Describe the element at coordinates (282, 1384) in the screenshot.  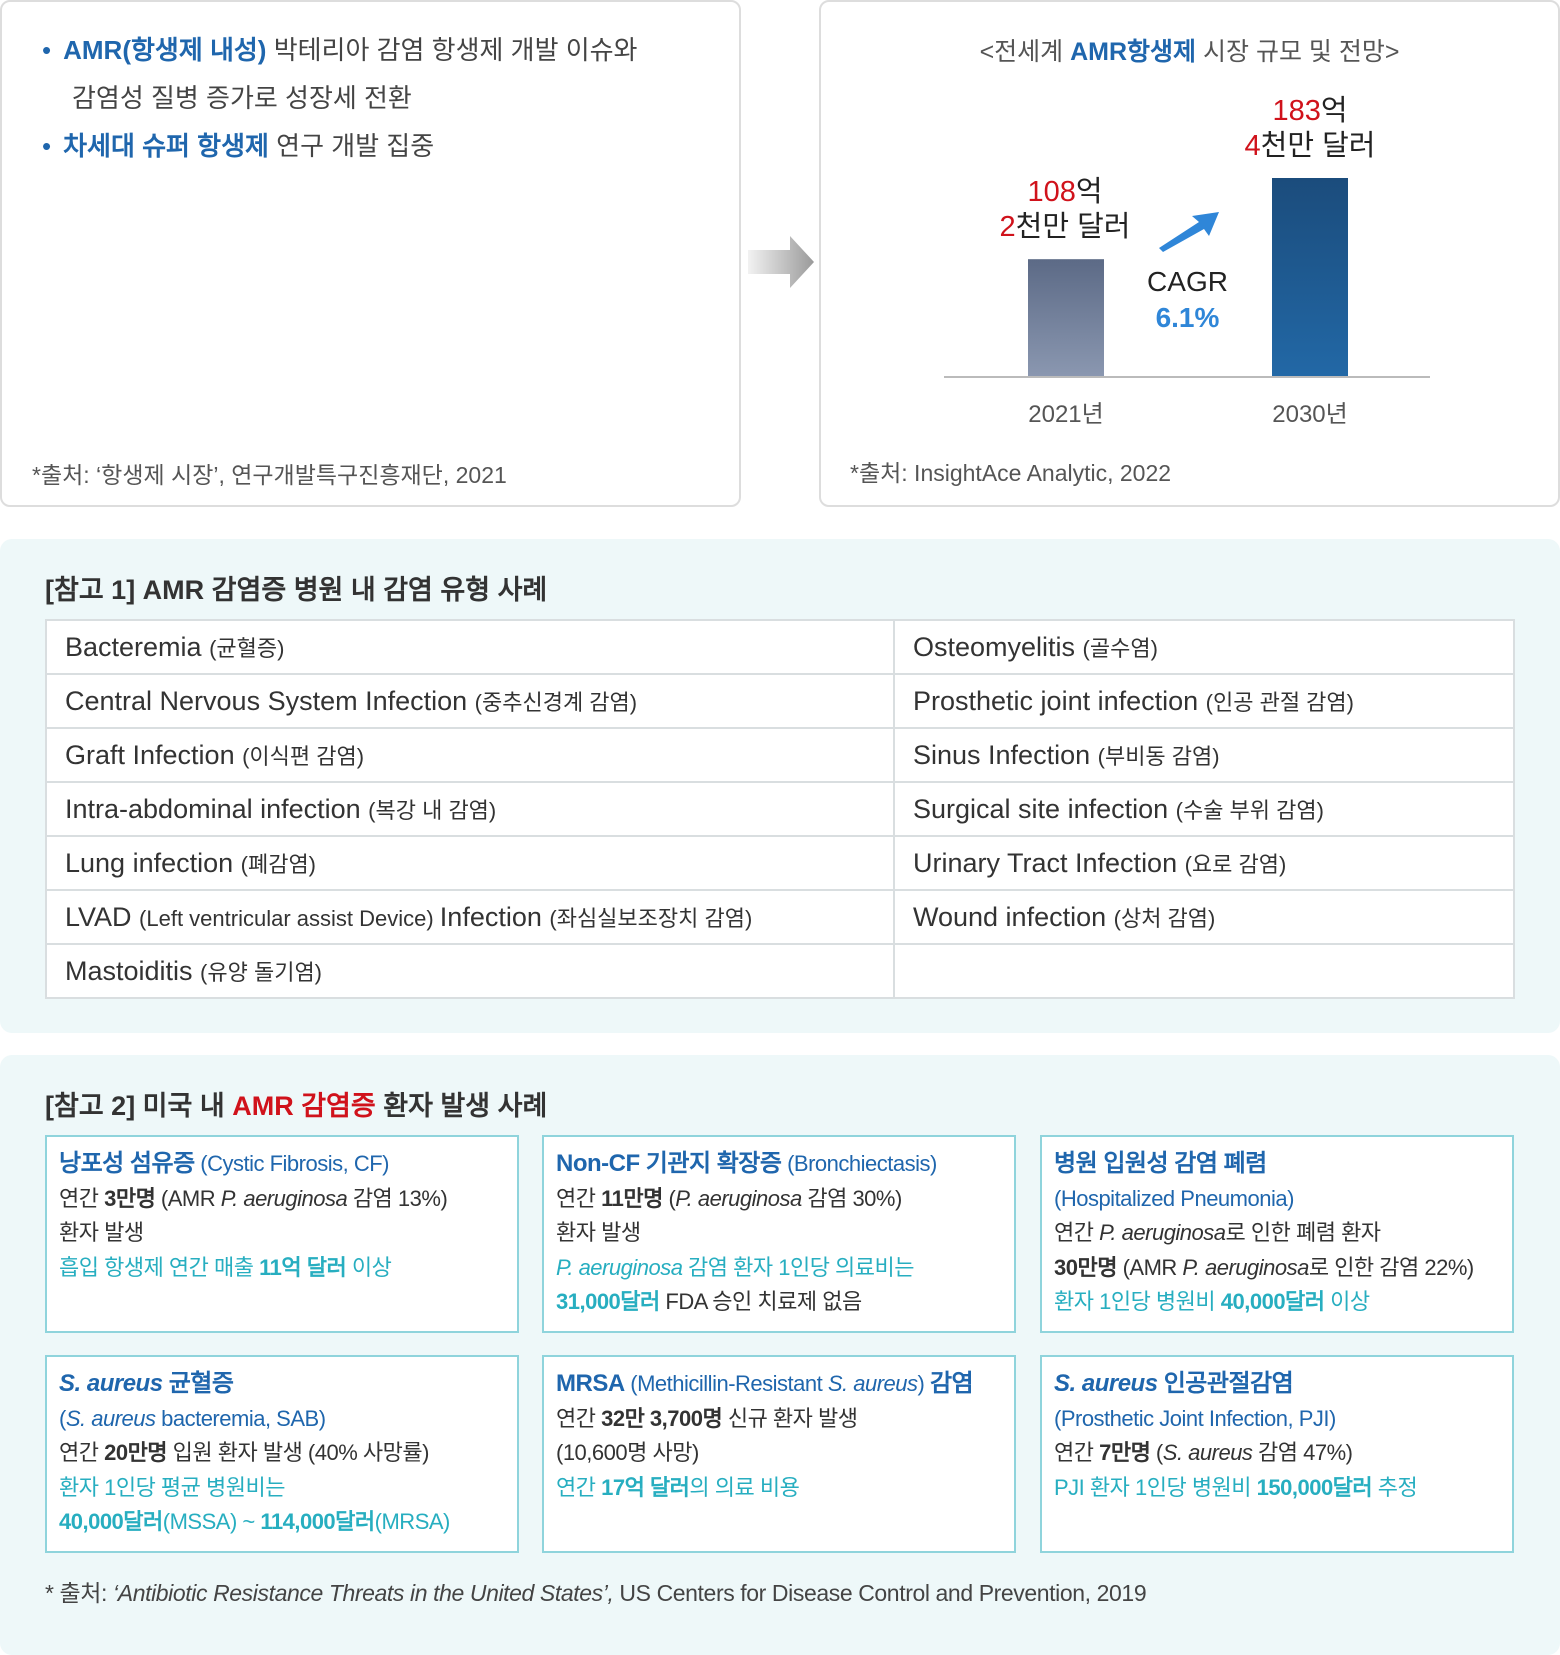
I see `card-line: S. aureus 균혈증` at that location.